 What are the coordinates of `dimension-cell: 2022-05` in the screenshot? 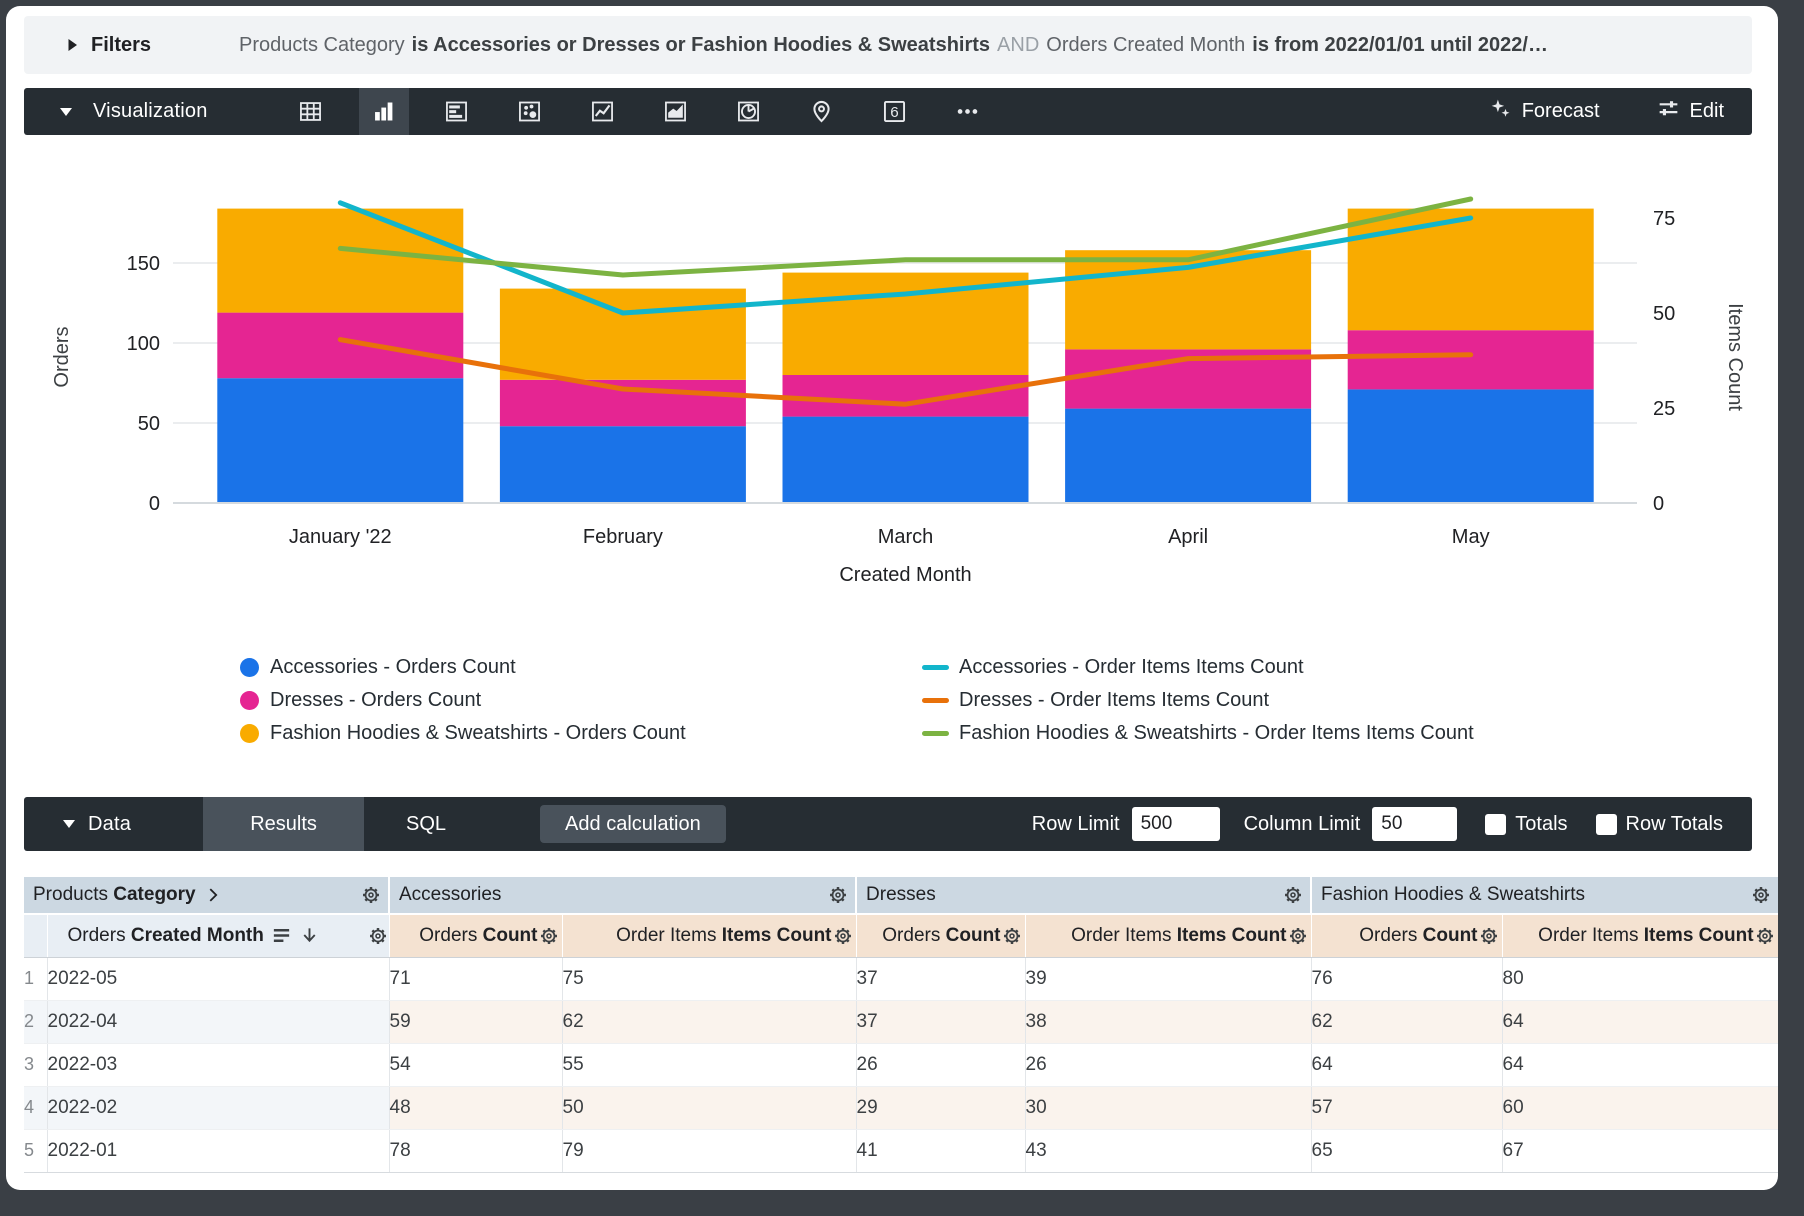 It's located at (218, 979).